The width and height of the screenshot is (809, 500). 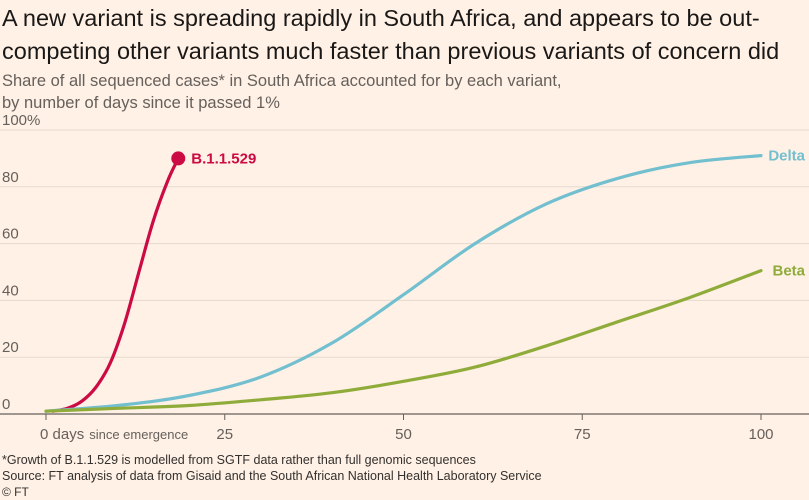 What do you see at coordinates (141, 103) in the screenshot?
I see `subtitle-line-2: by number of days since it passed 1%` at bounding box center [141, 103].